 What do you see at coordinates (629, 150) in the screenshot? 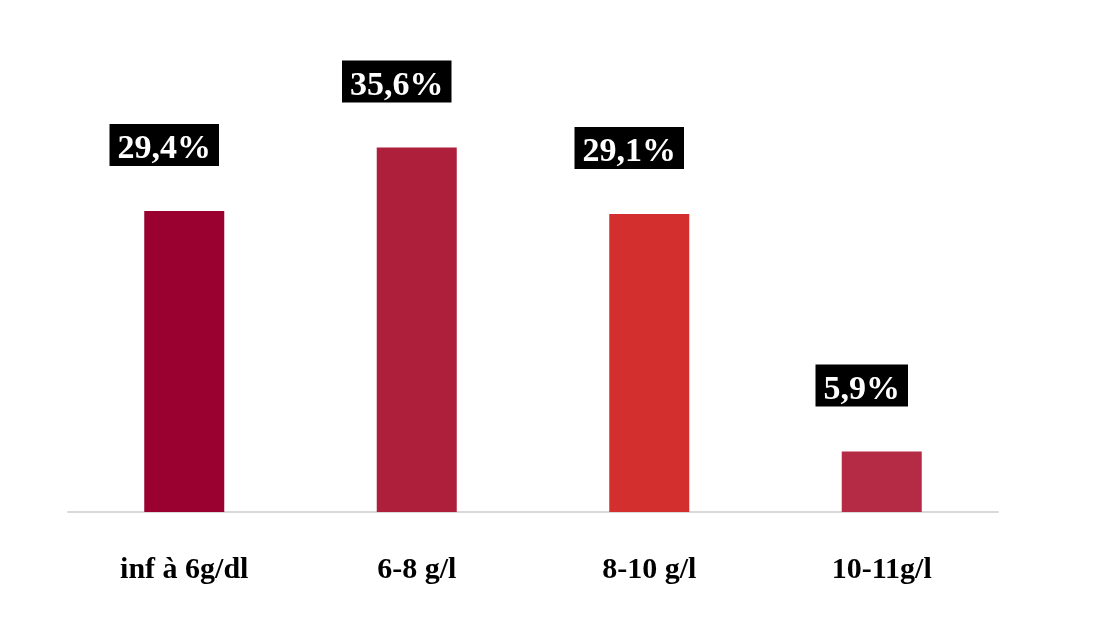
I see `data-label: 29,1%` at bounding box center [629, 150].